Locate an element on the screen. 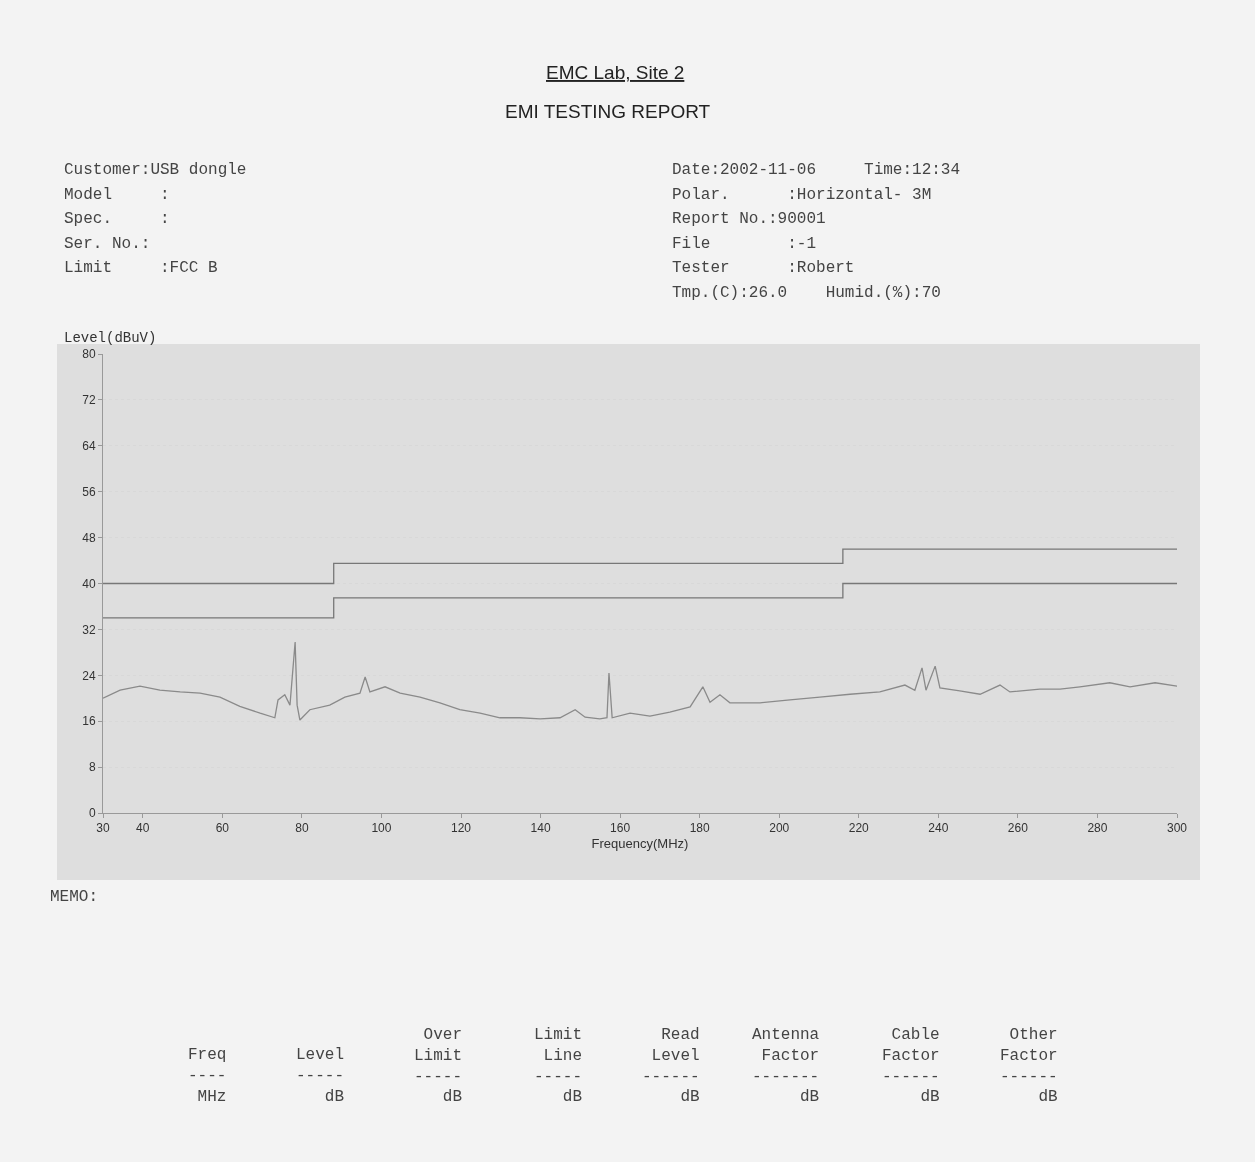 The width and height of the screenshot is (1255, 1162). text: File :-1 is located at coordinates (744, 244).